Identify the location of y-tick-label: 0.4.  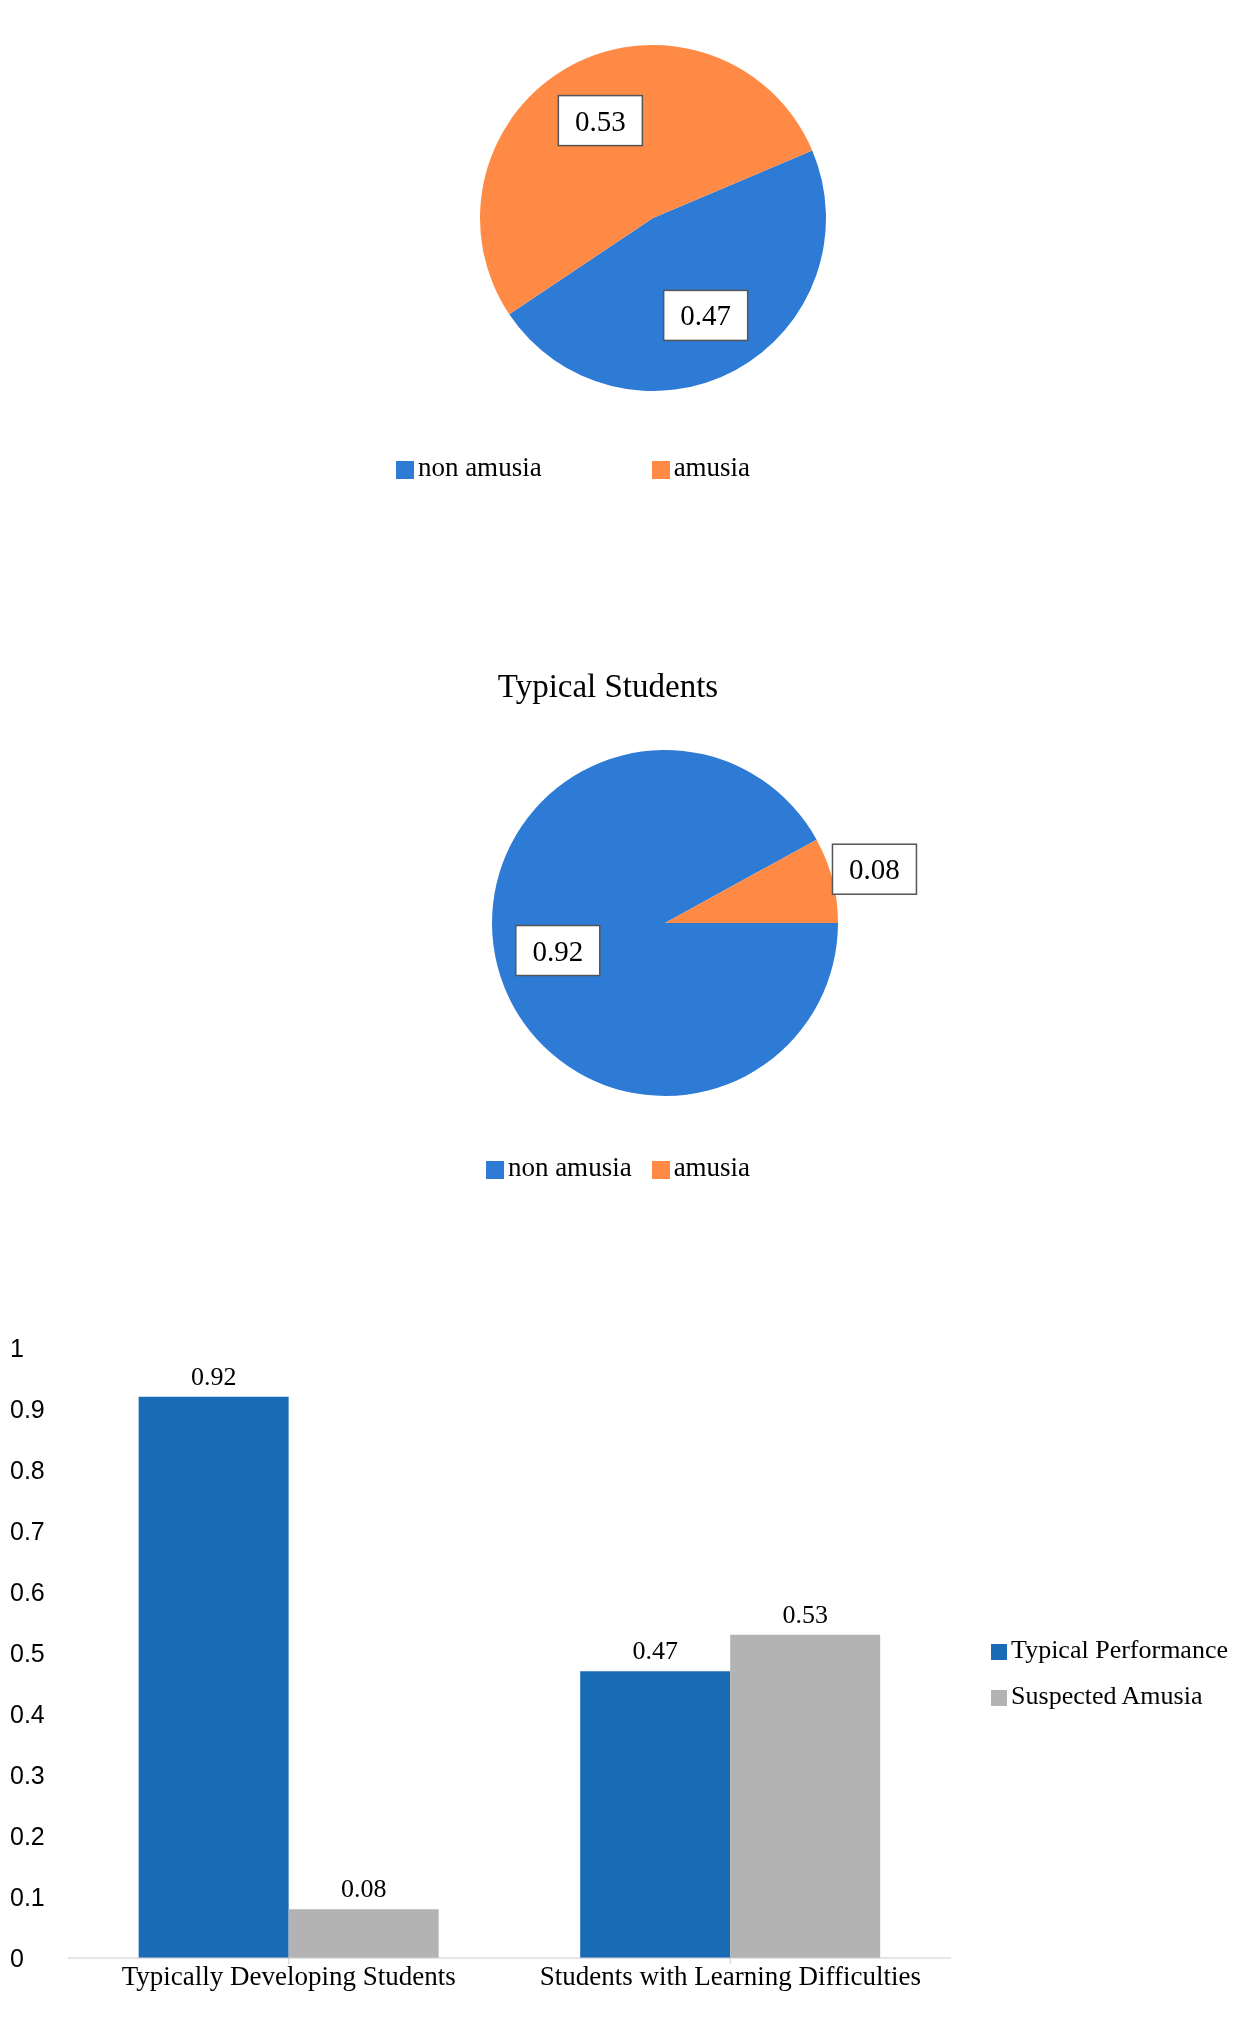
(27, 1713).